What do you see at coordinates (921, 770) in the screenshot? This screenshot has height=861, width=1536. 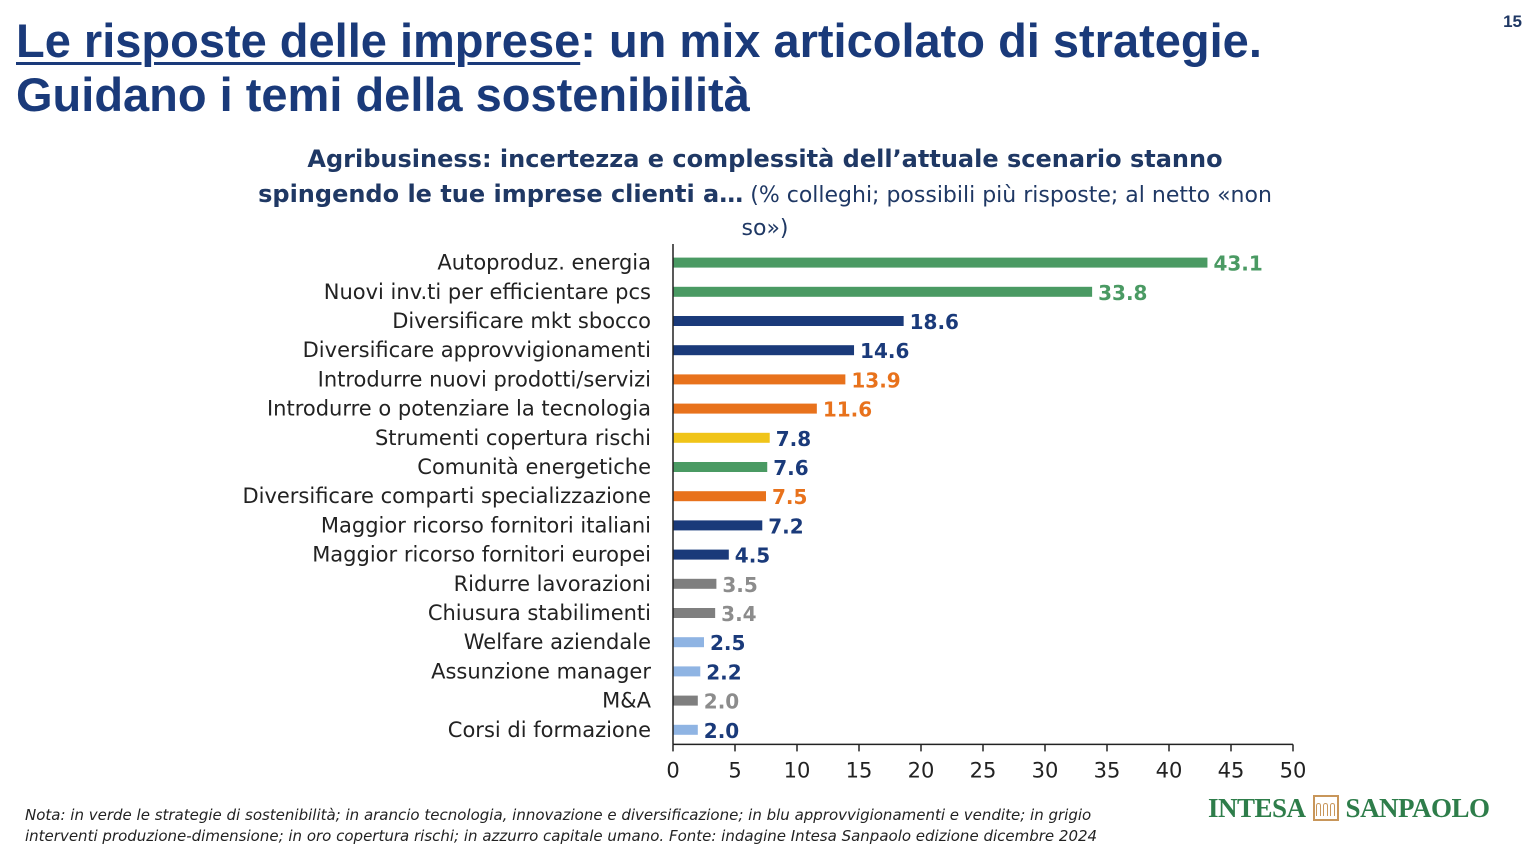 I see `x-tick-label: 20` at bounding box center [921, 770].